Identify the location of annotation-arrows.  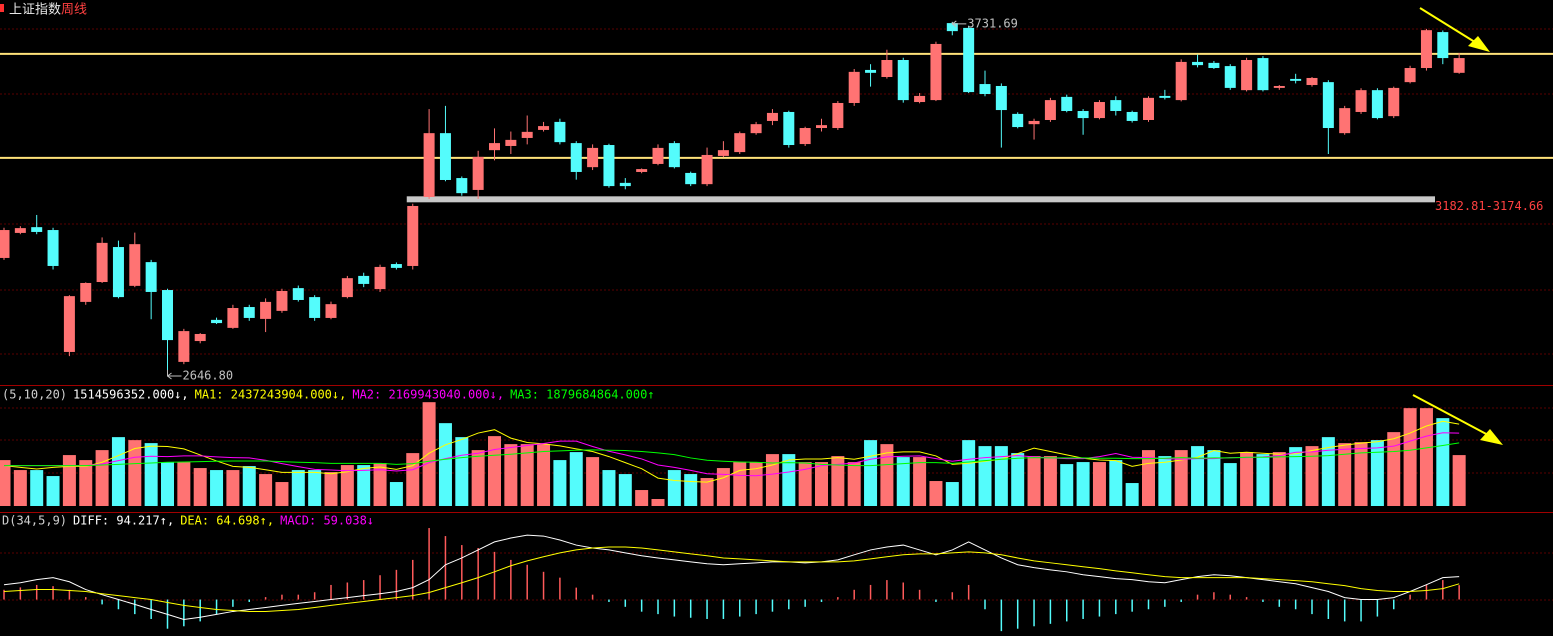
(1457, 226).